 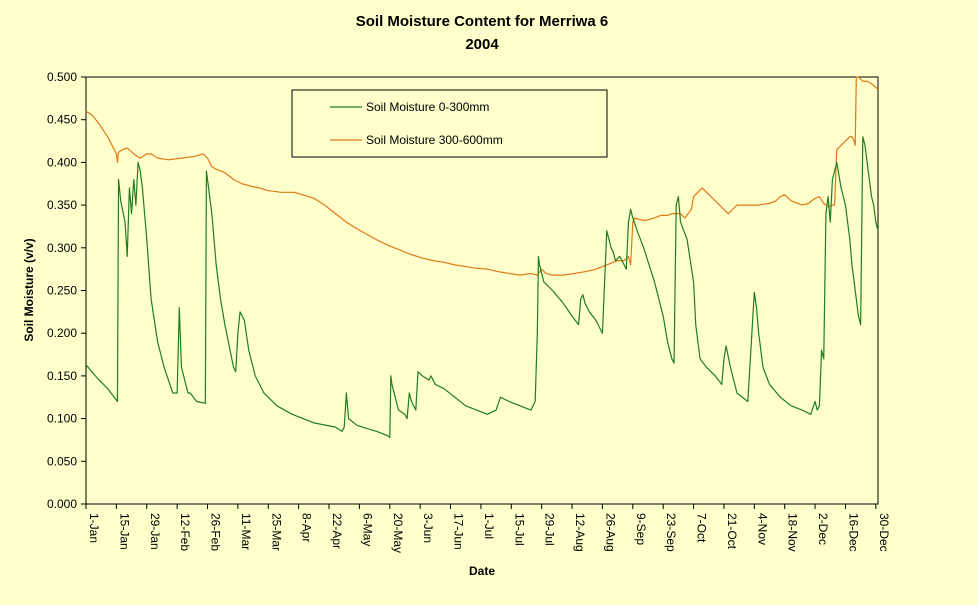 What do you see at coordinates (550, 529) in the screenshot?
I see `x-tick-label: 29-Jul` at bounding box center [550, 529].